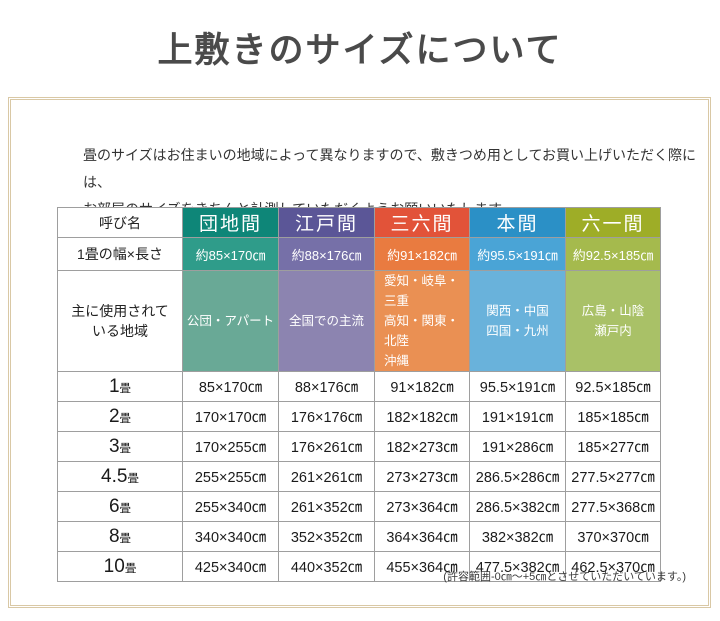  I want to click on size-value: 92.5×185㎝, so click(613, 386).